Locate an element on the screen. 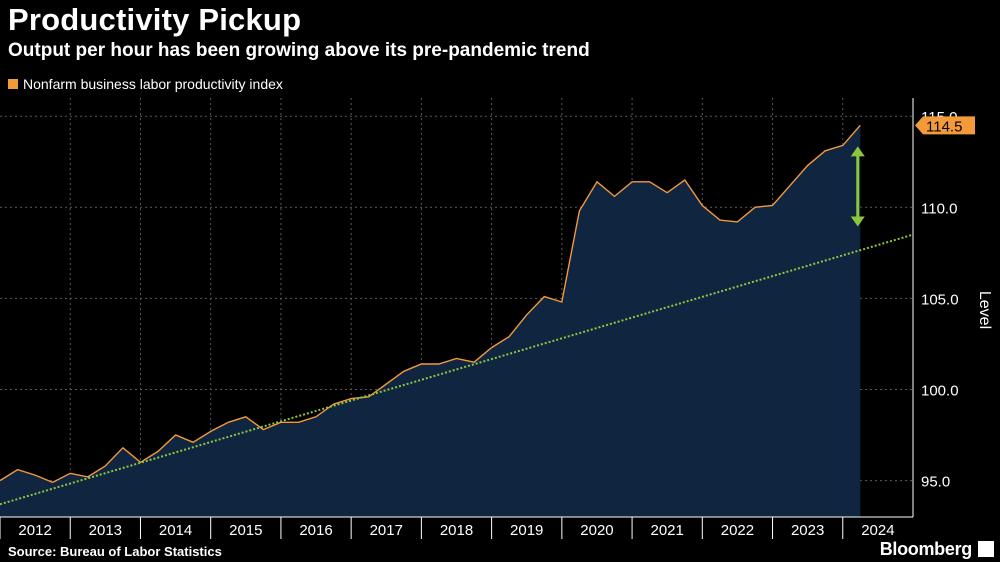 The width and height of the screenshot is (1000, 562). x-tick-label: 2021 is located at coordinates (667, 530).